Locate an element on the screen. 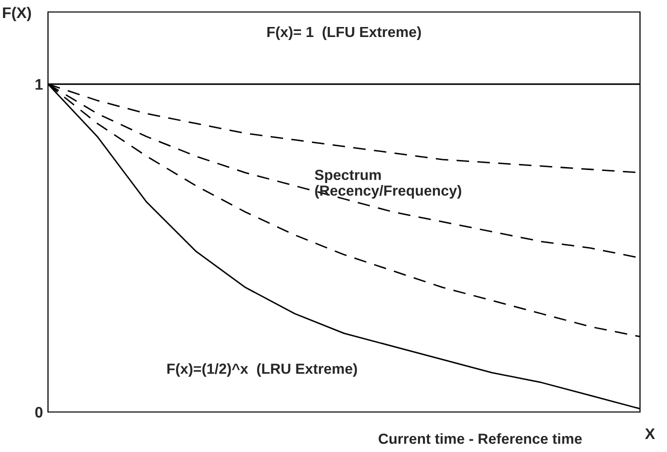 This screenshot has height=452, width=667. annotation: F(x)=(1/2)^x (LRU Extreme) is located at coordinates (262, 370).